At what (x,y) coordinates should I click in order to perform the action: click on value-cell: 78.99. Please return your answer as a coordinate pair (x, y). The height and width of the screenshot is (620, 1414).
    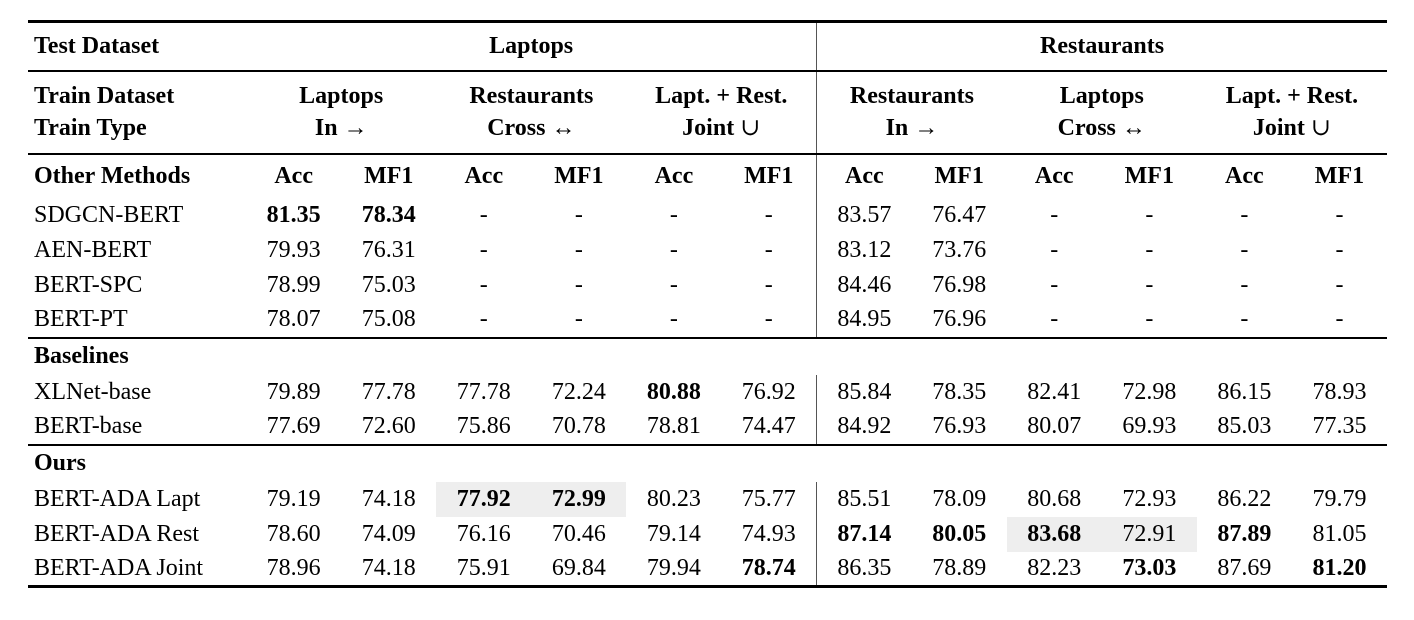
    Looking at the image, I should click on (293, 284).